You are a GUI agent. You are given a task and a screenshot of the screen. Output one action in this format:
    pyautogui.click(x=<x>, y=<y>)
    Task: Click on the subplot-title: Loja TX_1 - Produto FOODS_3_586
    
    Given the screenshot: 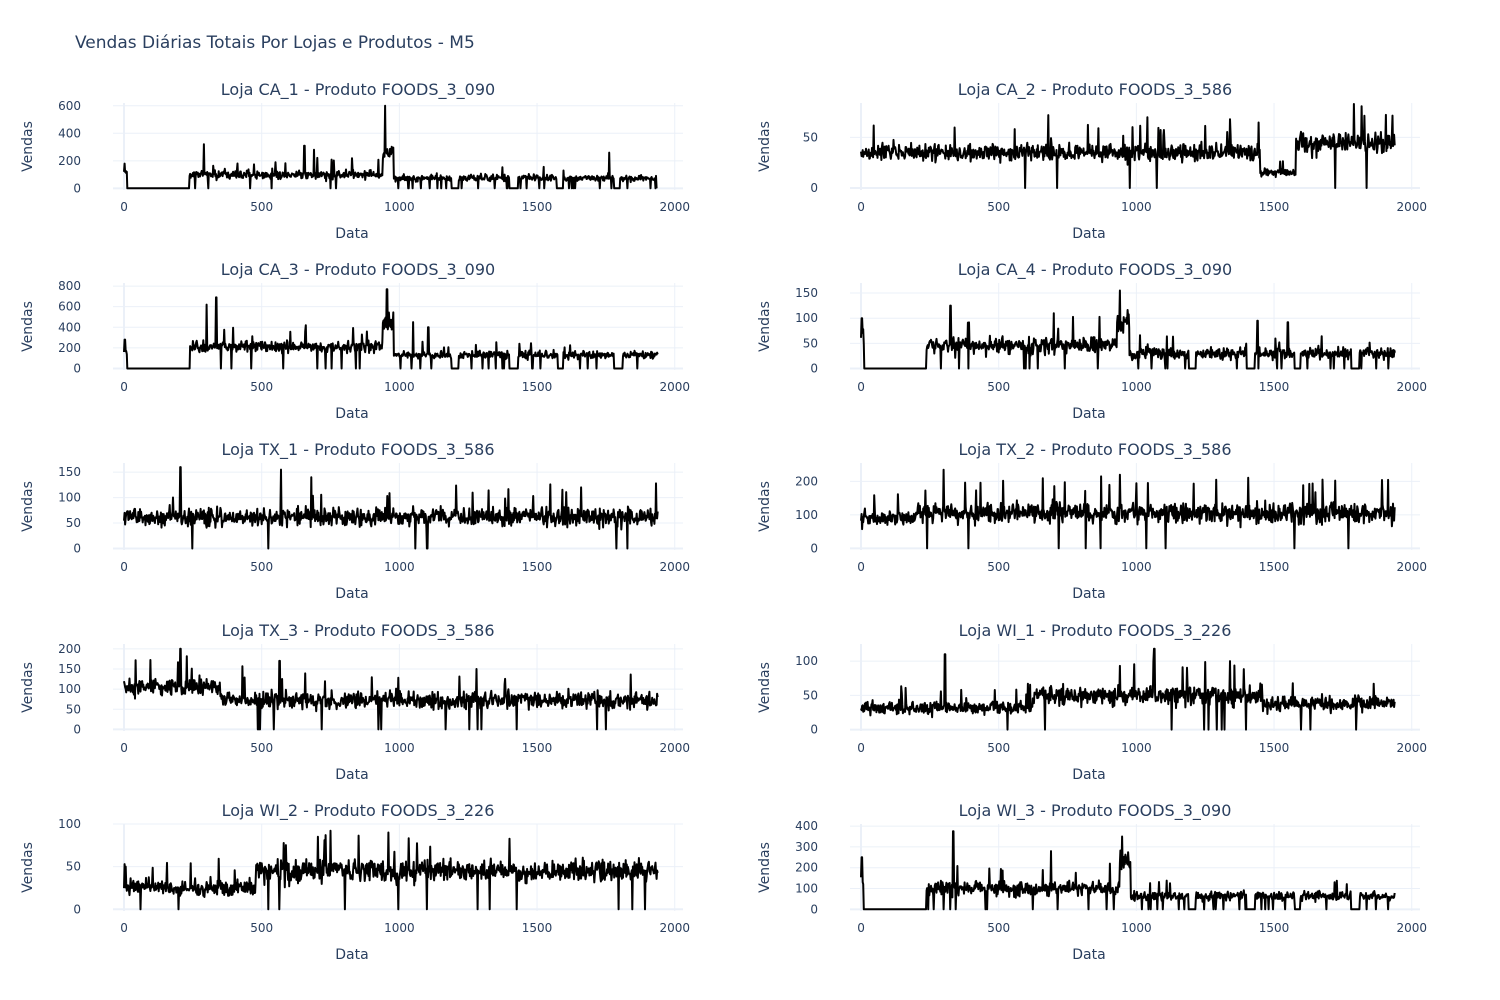 What is the action you would take?
    pyautogui.click(x=357, y=450)
    